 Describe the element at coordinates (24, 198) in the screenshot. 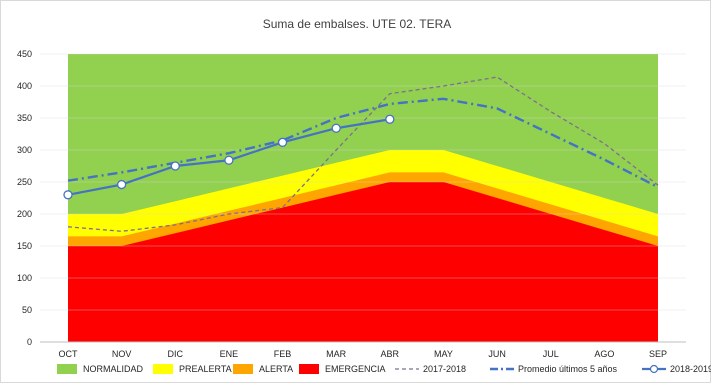

I see `y-axis-labels: 0 50 100 150 200 250 300 350 400 450` at that location.